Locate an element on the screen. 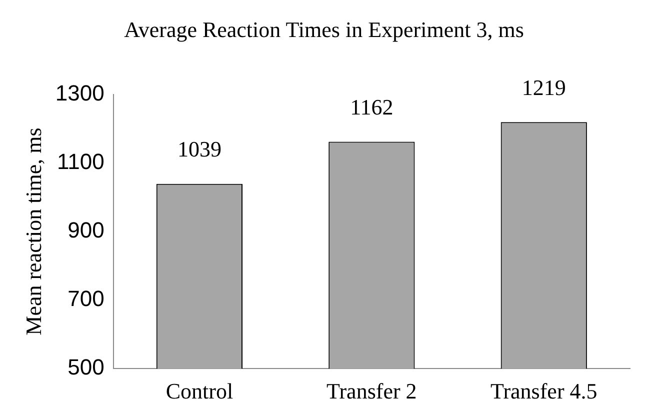  x-tick-label: Control is located at coordinates (200, 391).